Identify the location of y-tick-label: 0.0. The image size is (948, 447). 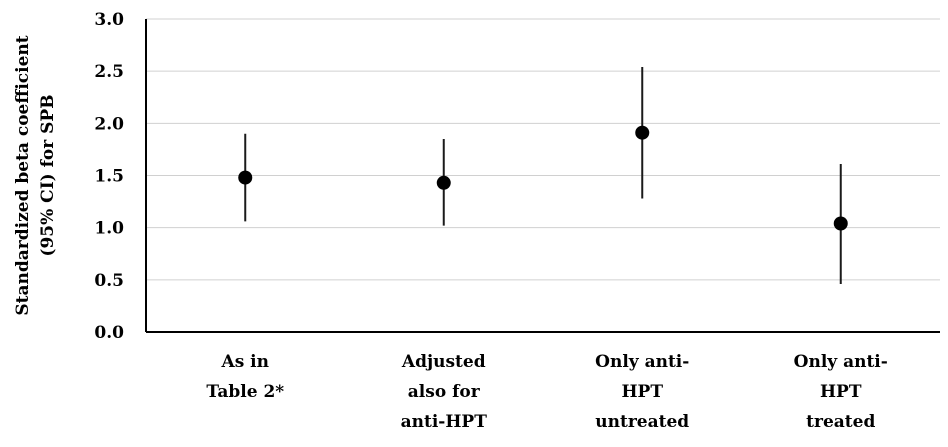
(109, 333).